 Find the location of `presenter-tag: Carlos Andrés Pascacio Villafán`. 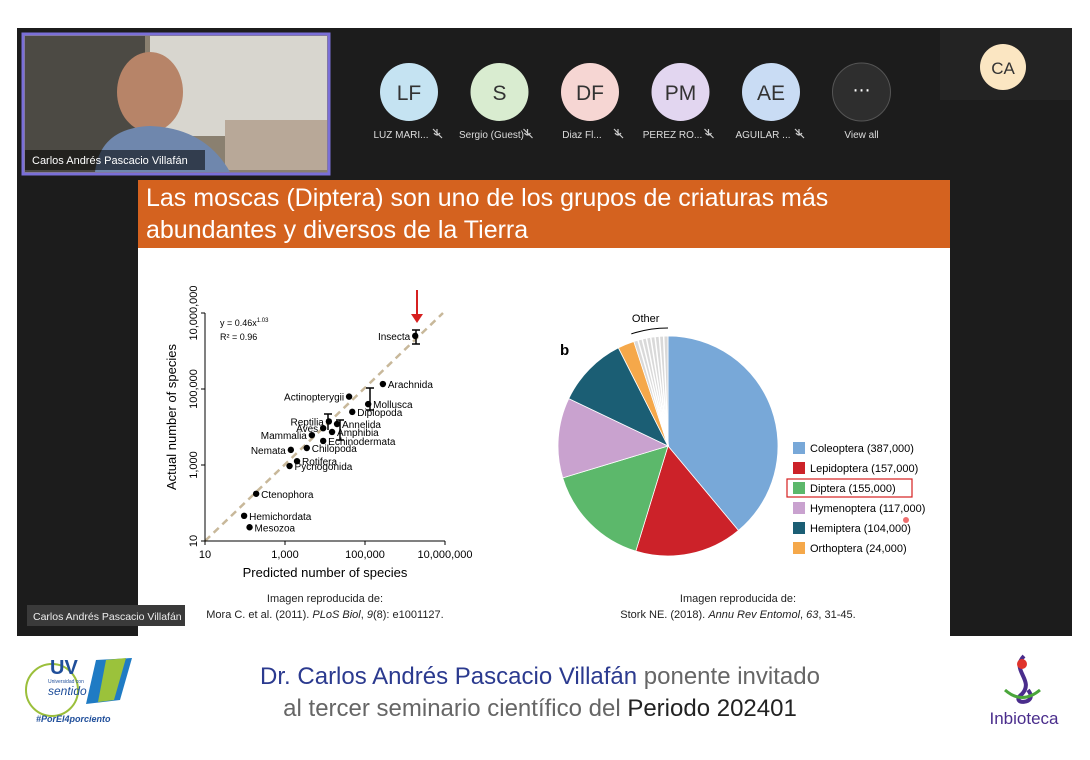

presenter-tag: Carlos Andrés Pascacio Villafán is located at coordinates (107, 617).